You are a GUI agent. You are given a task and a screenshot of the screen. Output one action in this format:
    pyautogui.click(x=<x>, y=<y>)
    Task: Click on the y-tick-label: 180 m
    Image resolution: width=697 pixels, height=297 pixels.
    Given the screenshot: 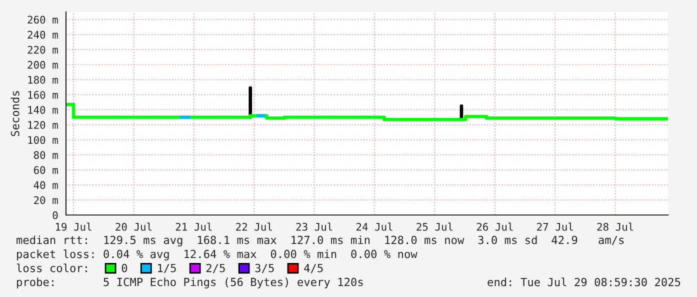 What is the action you would take?
    pyautogui.click(x=43, y=80)
    